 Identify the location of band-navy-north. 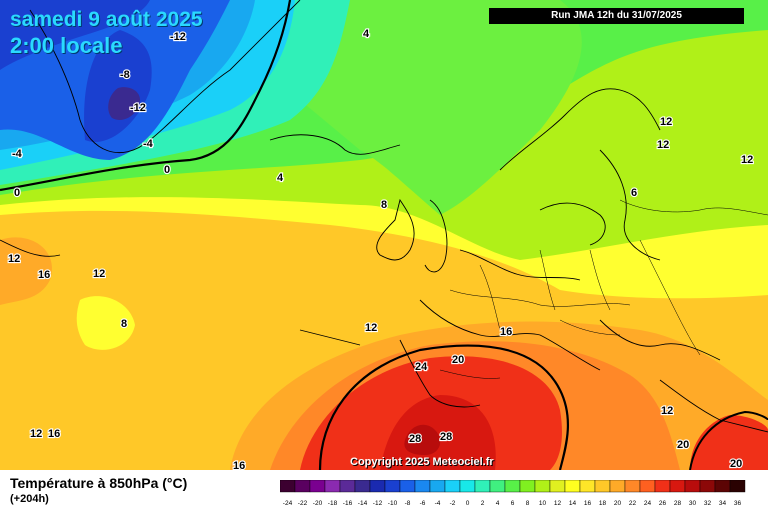
(75, 35).